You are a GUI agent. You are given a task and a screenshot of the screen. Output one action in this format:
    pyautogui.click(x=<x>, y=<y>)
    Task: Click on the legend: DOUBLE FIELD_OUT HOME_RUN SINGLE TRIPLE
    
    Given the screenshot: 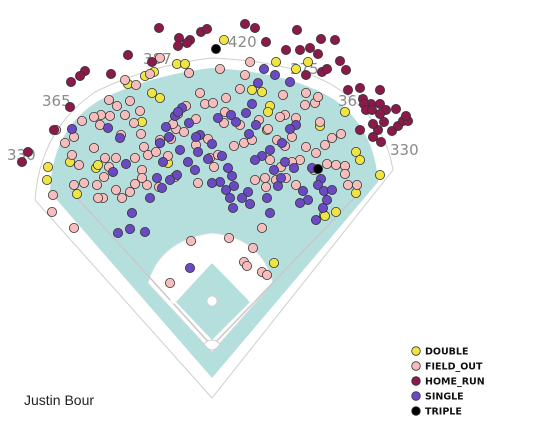 What is the action you would take?
    pyautogui.click(x=448, y=382)
    